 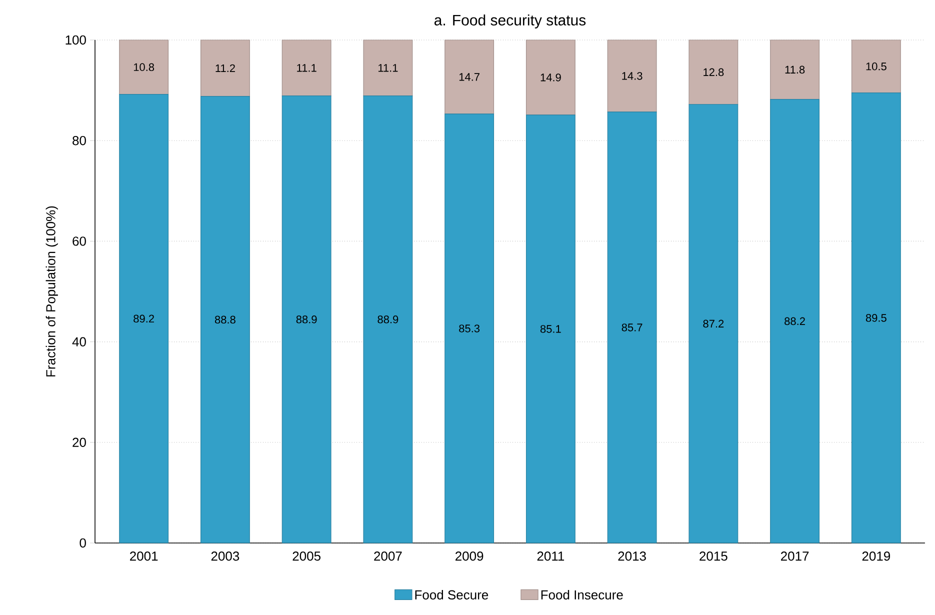 I want to click on data-label: 85.3, so click(x=469, y=328).